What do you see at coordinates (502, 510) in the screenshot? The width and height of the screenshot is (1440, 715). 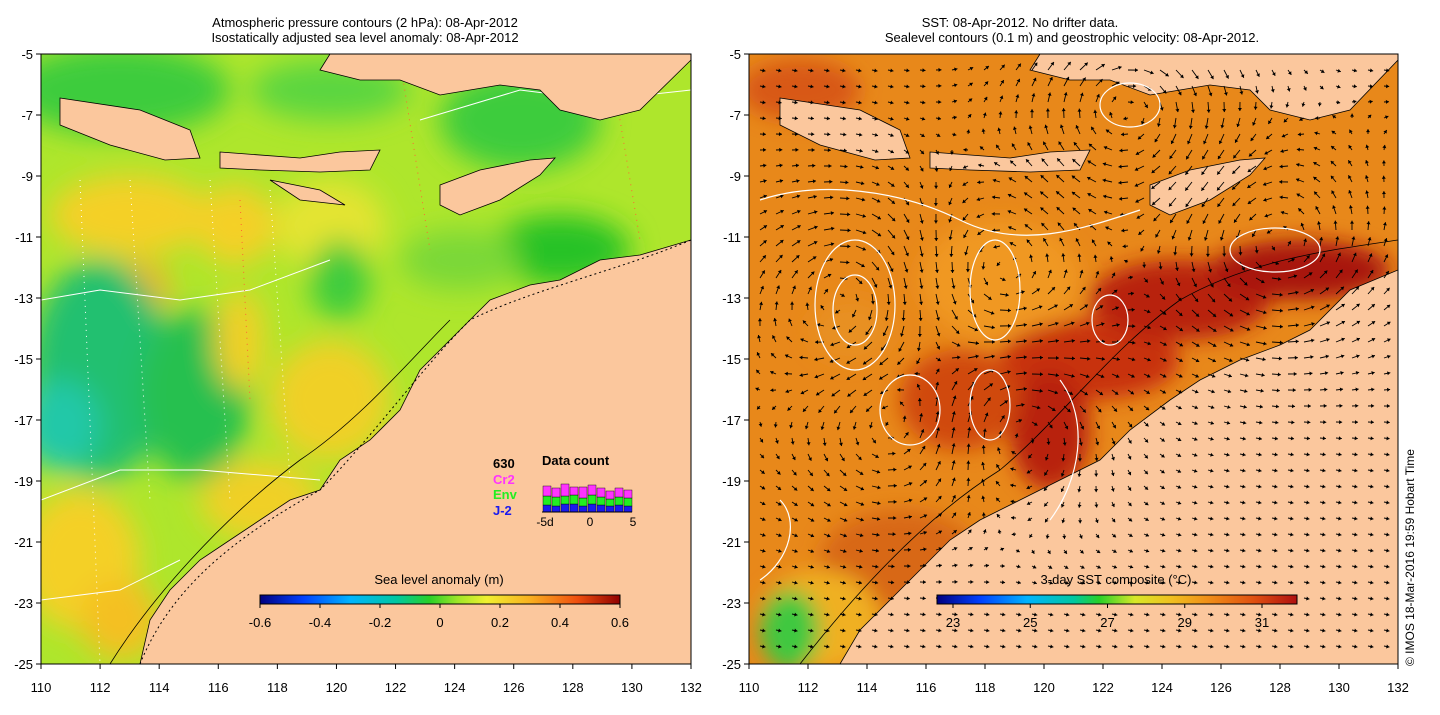 I see `series-label-j2: J-2` at bounding box center [502, 510].